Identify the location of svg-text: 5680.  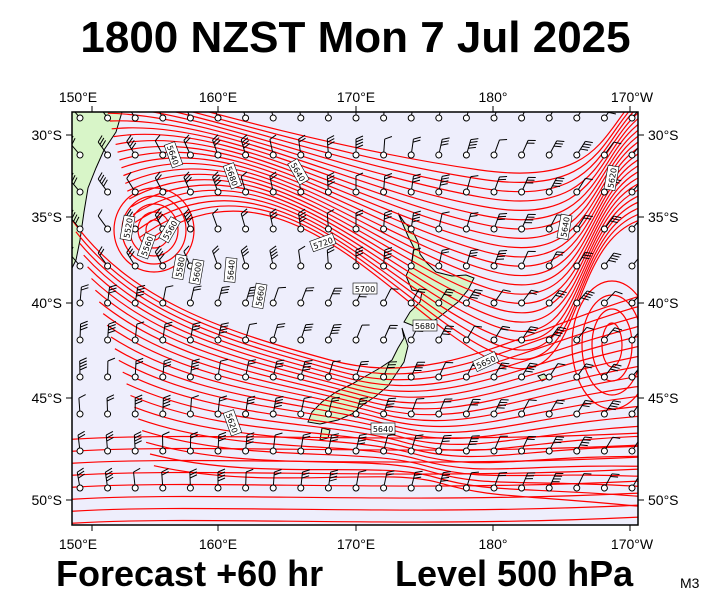
(425, 326).